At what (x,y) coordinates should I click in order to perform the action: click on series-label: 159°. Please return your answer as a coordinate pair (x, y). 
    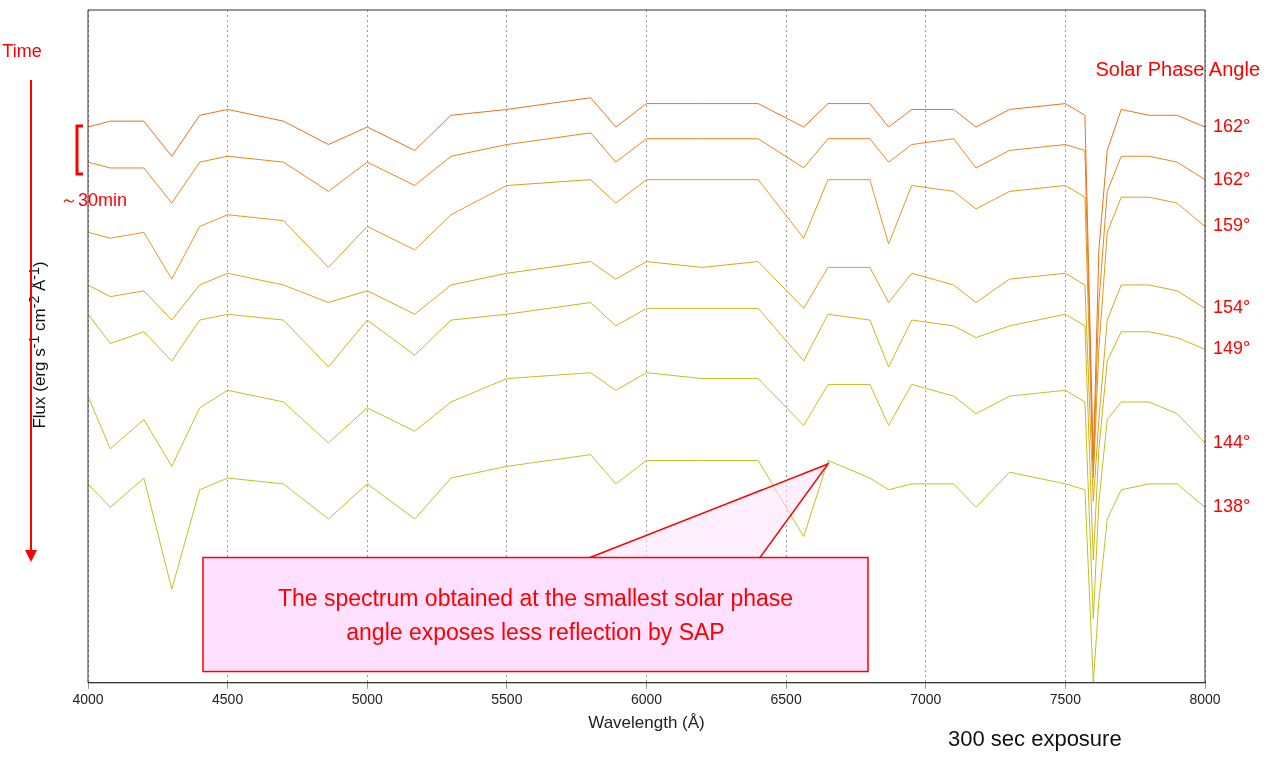
    Looking at the image, I should click on (1232, 225).